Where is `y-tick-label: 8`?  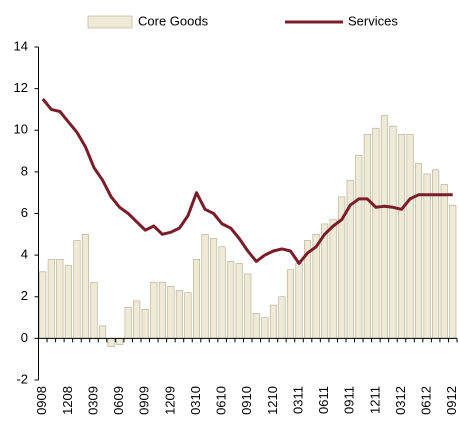
y-tick-label: 8 is located at coordinates (24, 170).